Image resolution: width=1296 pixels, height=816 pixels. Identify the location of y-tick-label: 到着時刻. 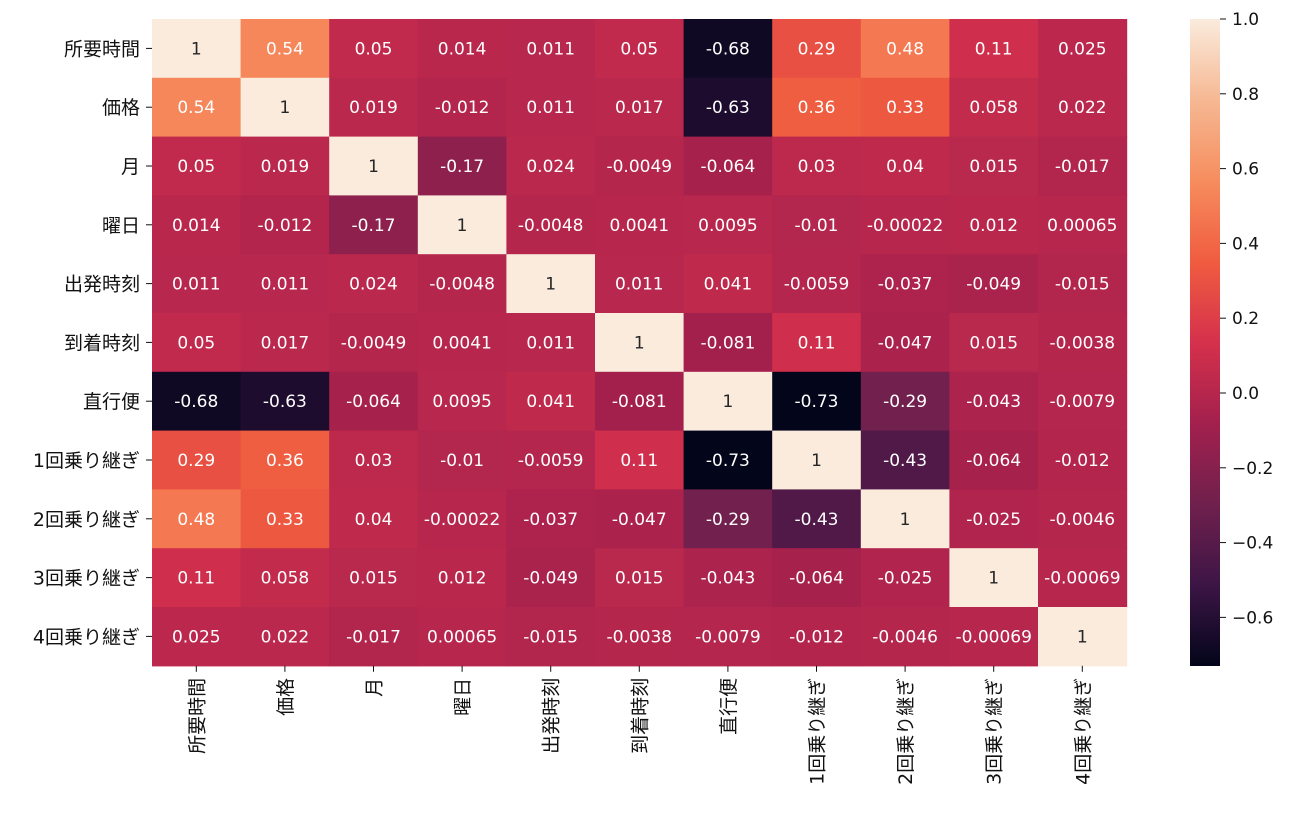
(102, 343).